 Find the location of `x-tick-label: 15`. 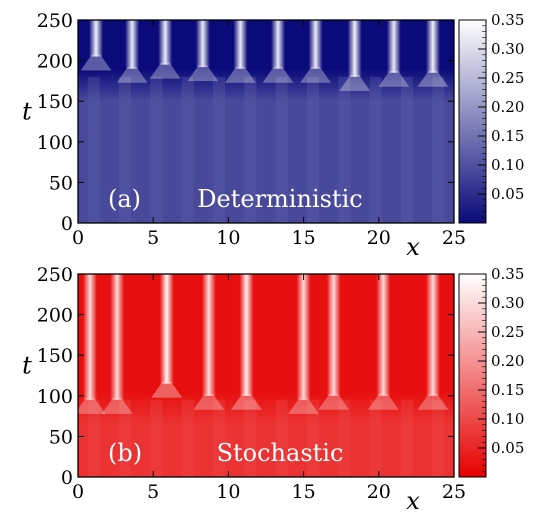

x-tick-label: 15 is located at coordinates (304, 238).